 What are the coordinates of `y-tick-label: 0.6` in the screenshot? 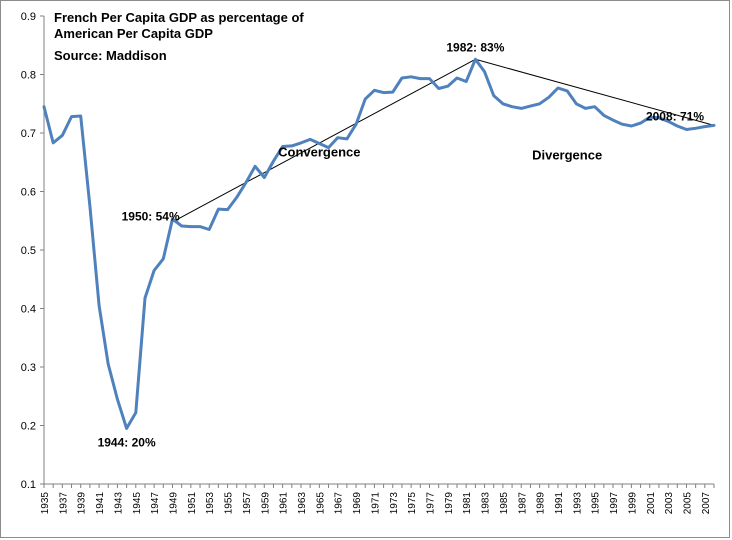 It's located at (28, 193).